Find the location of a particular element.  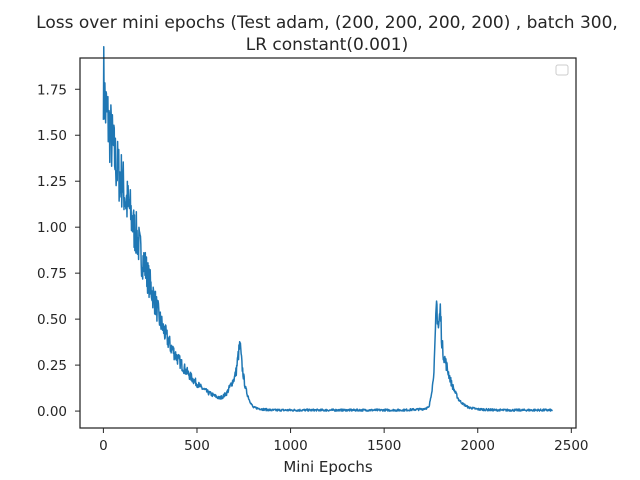

x-tick-label: 2000 is located at coordinates (478, 446).